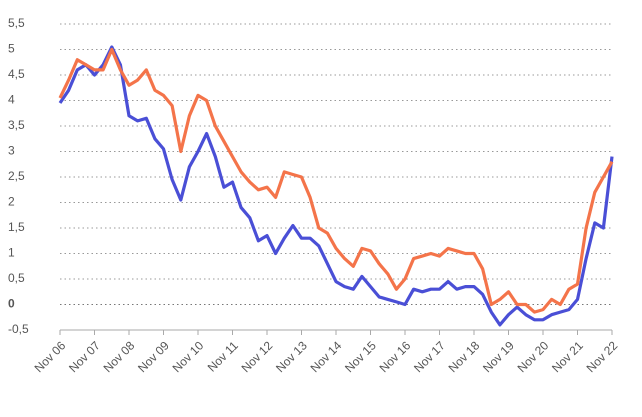  What do you see at coordinates (153, 356) in the screenshot?
I see `x-tick-label: Nov 09` at bounding box center [153, 356].